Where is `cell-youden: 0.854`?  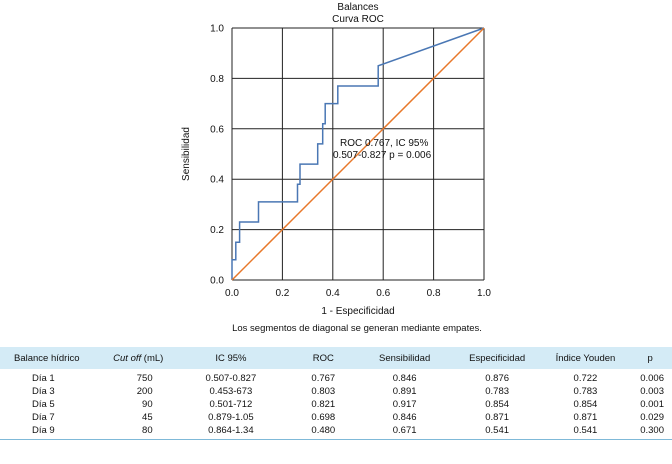
cell-youden: 0.854 is located at coordinates (585, 404).